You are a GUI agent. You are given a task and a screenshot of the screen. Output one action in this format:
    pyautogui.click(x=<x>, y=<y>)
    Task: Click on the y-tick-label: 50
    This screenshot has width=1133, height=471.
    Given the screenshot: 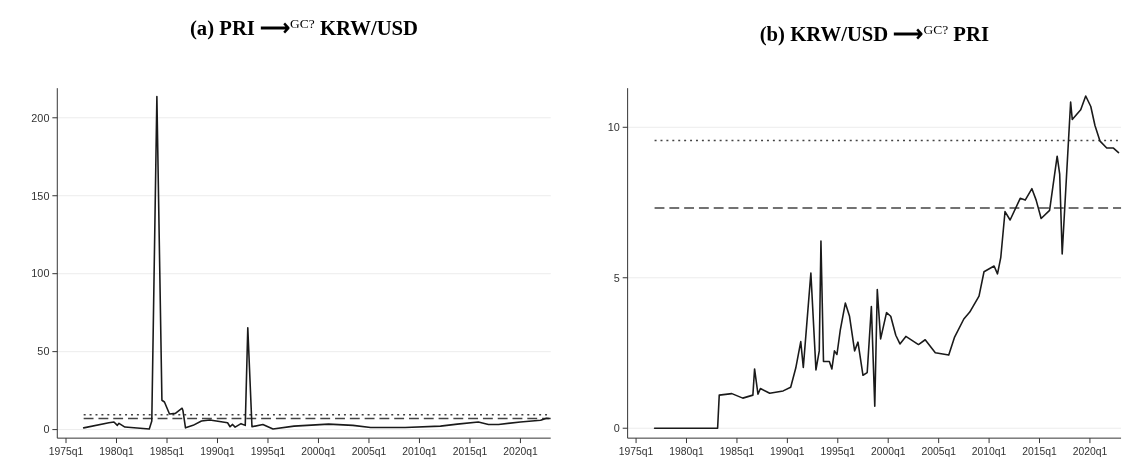 What is the action you would take?
    pyautogui.click(x=43, y=351)
    